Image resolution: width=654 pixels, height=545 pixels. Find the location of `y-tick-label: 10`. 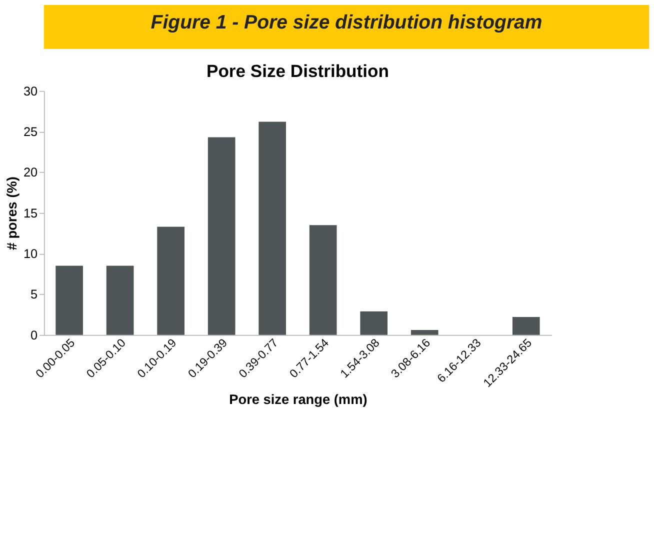

y-tick-label: 10 is located at coordinates (30, 253).